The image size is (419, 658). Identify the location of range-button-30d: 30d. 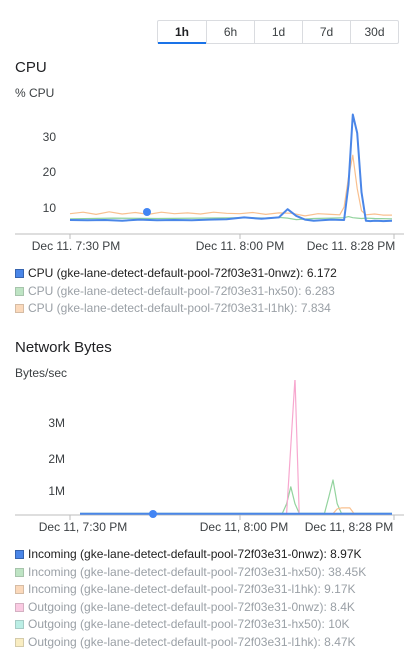
(374, 32).